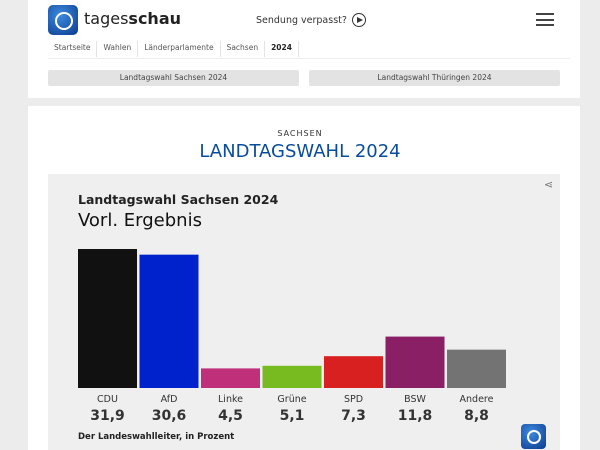 This screenshot has width=600, height=450. Describe the element at coordinates (169, 416) in the screenshot. I see `value-label: 30,6` at that location.